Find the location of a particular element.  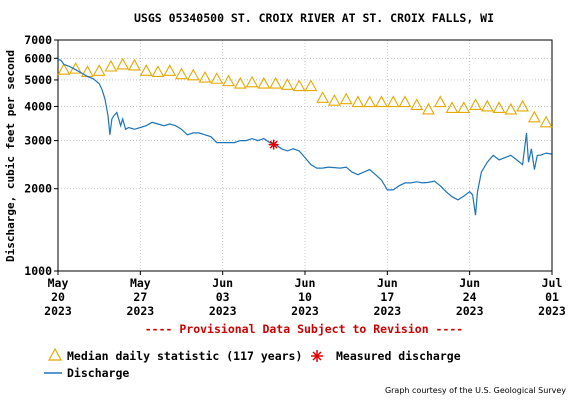

measured-discharge-series is located at coordinates (273, 144).